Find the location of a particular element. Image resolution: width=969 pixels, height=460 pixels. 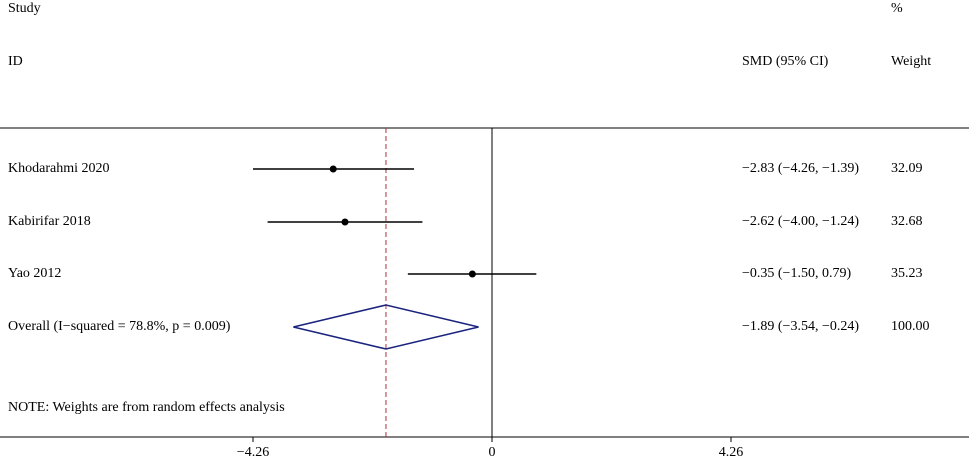

weight-header: Weight is located at coordinates (911, 61).